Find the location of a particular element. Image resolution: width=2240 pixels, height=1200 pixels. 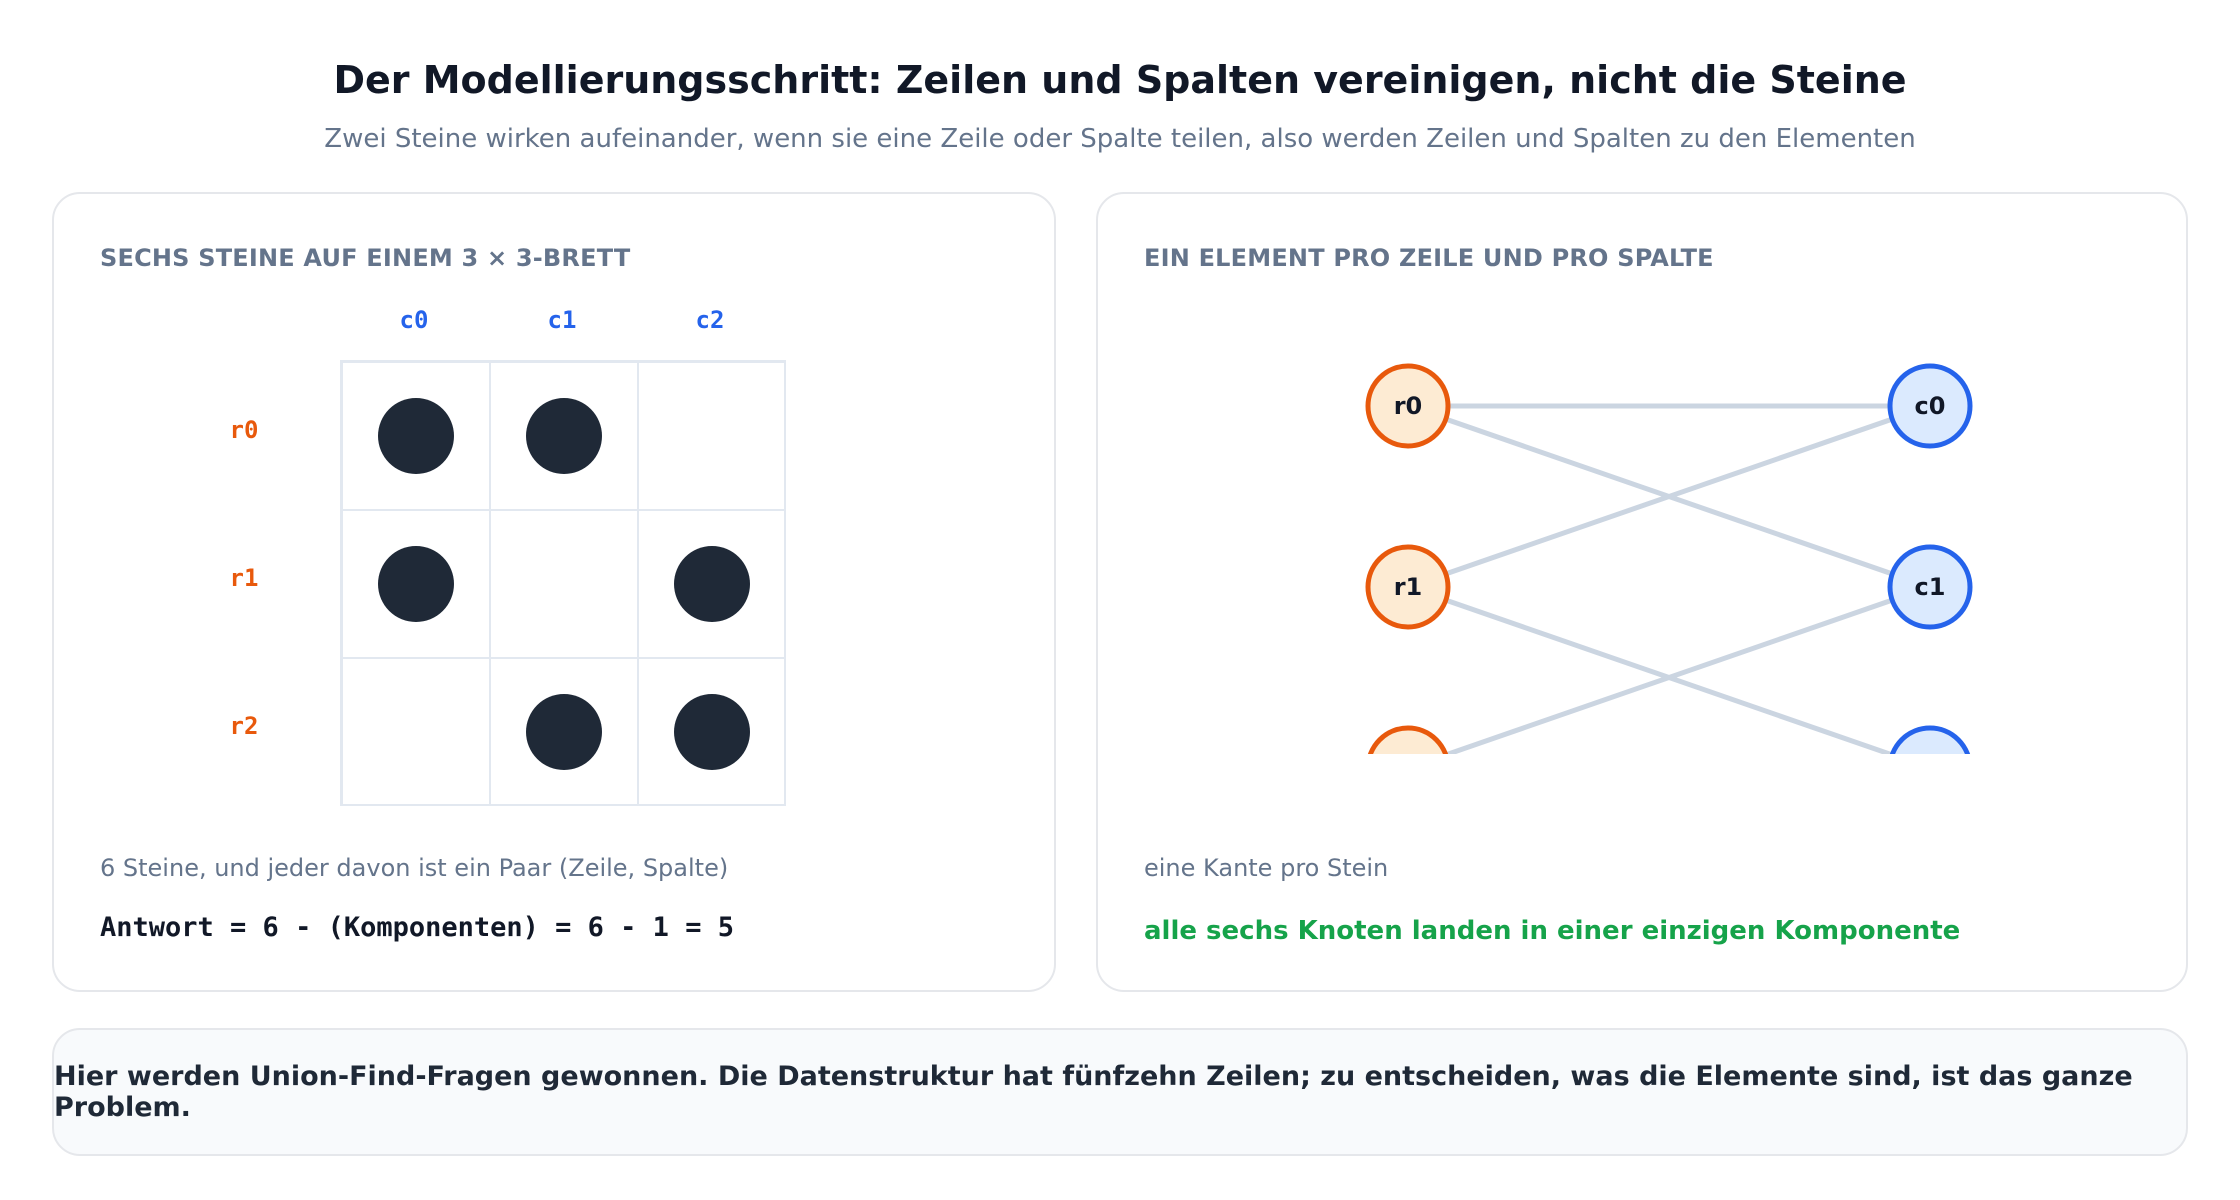

board-cell-r0-c0 is located at coordinates (416, 436).